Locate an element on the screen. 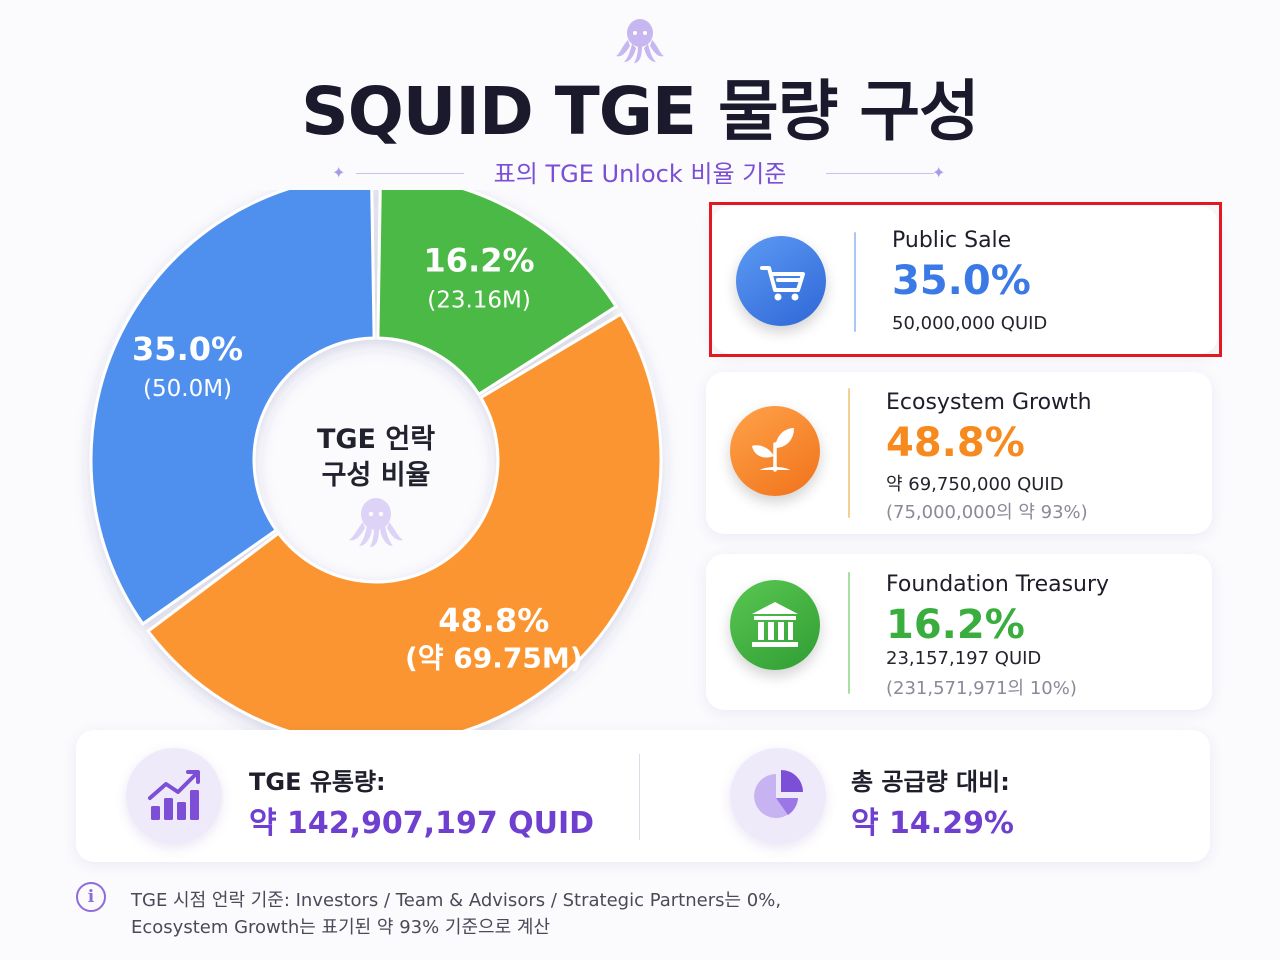 The image size is (1280, 960). donut-slice-public-sale is located at coordinates (232, 408).